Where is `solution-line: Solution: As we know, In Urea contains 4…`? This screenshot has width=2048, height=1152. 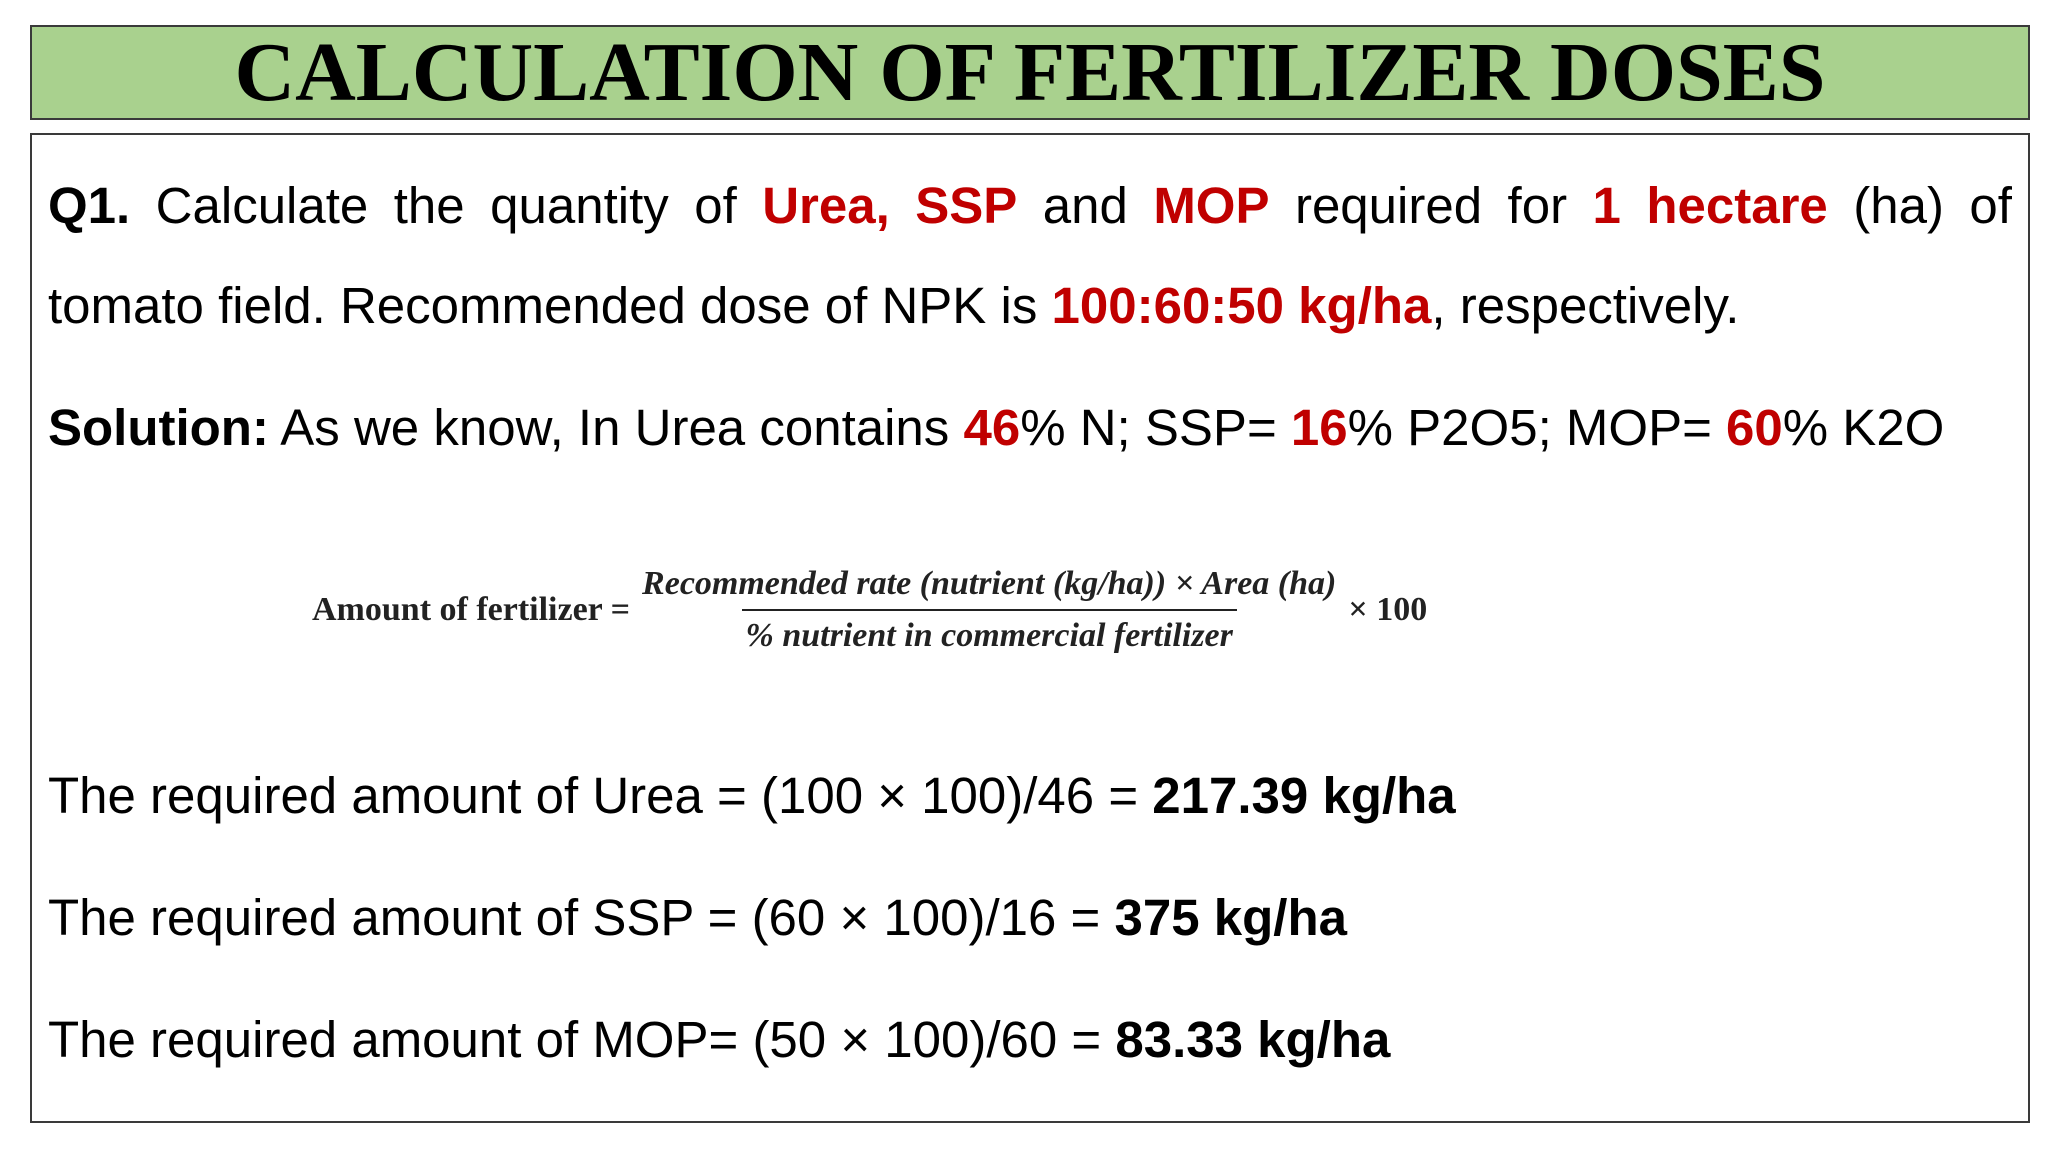
solution-line: Solution: As we know, In Urea contains 4… is located at coordinates (996, 427).